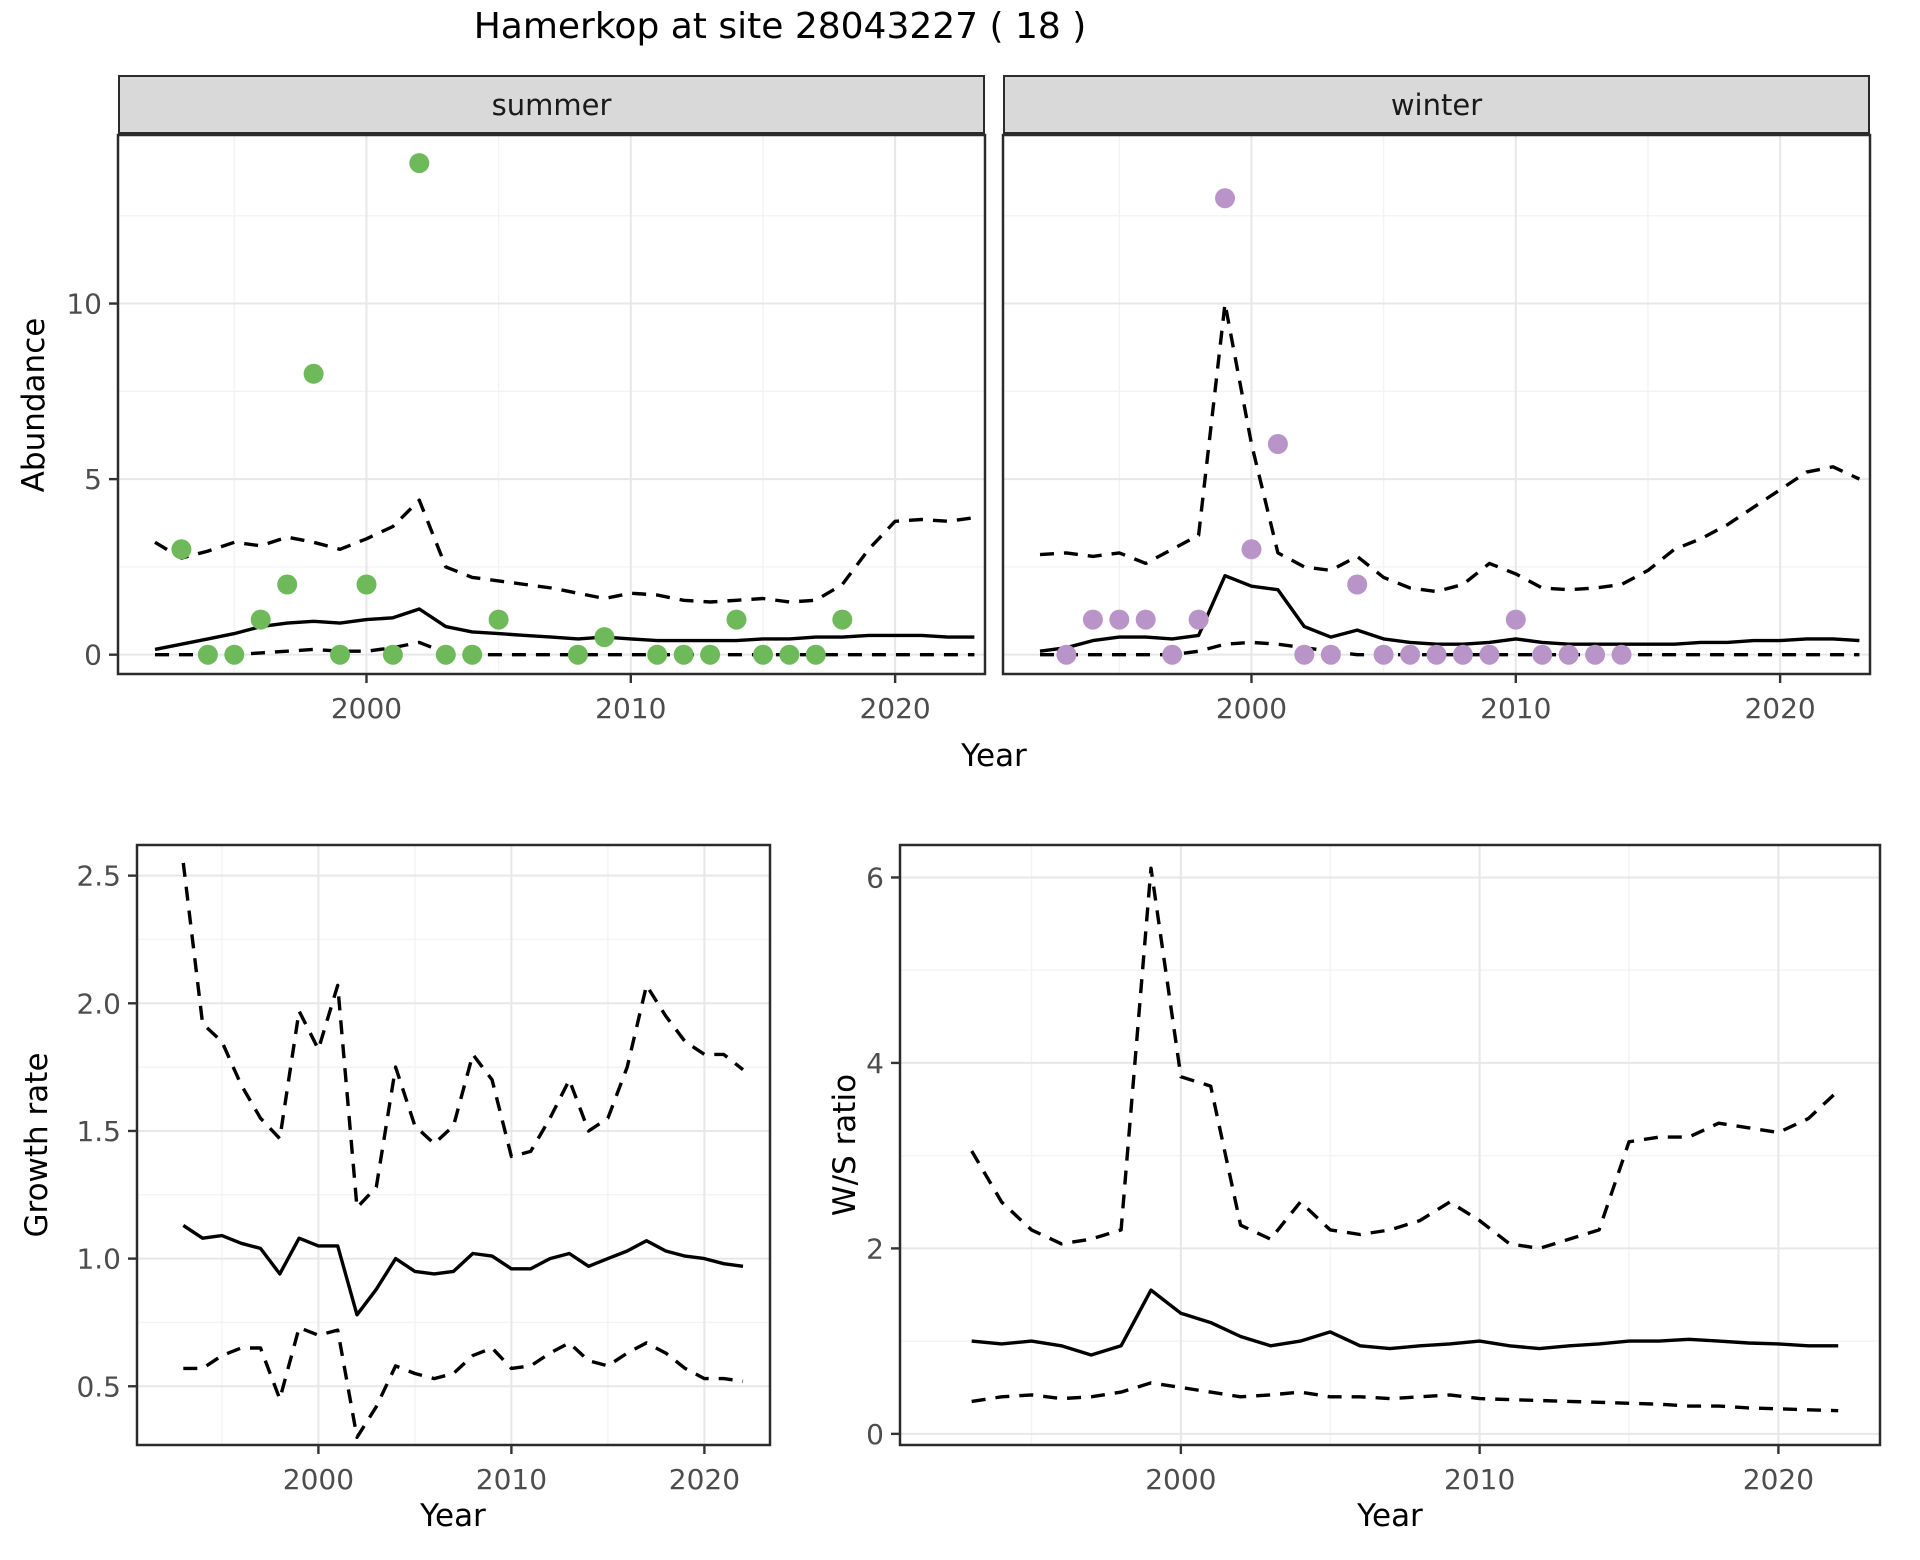  I want to click on facet-strip-winter: winter, so click(1436, 105).